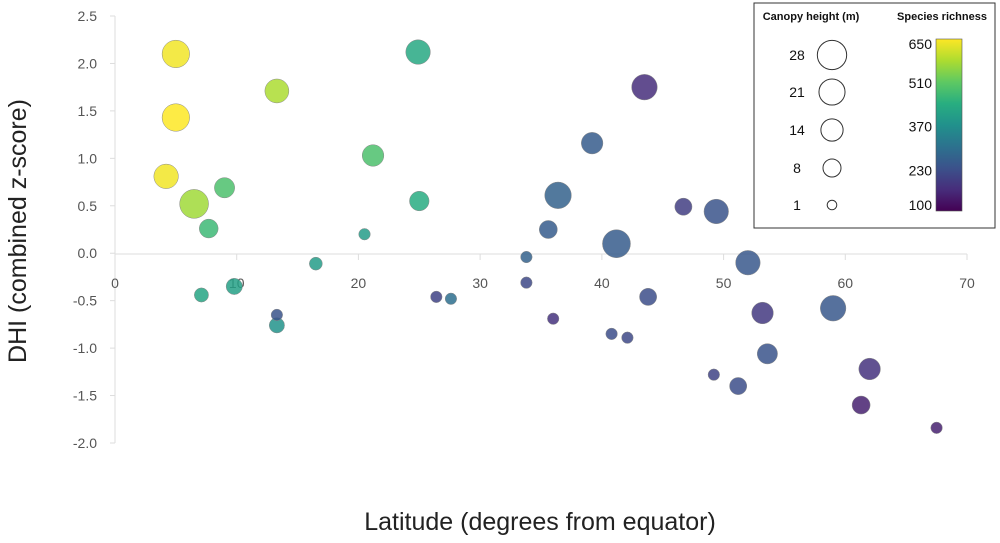 The image size is (1000, 543). I want to click on size-legend-title: Canopy height (m), so click(811, 17).